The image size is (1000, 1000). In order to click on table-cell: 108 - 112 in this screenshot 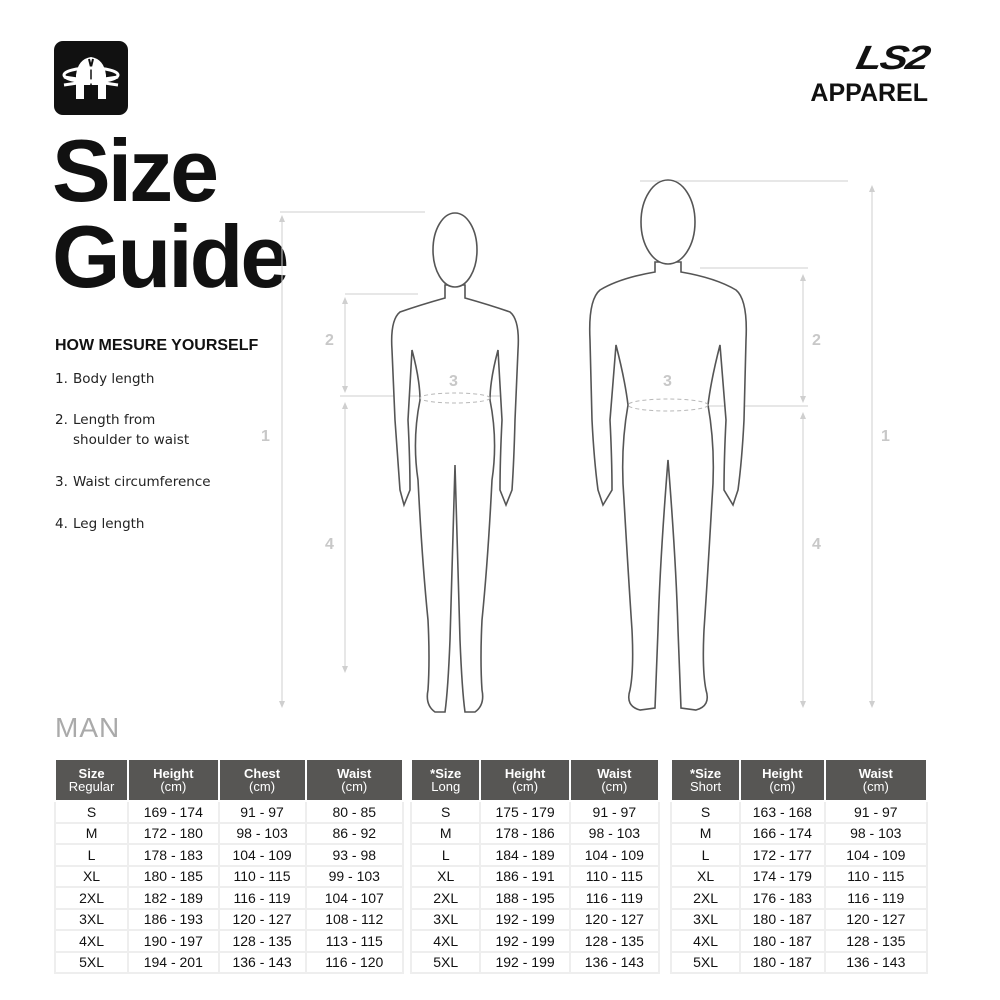, I will do `click(354, 919)`.